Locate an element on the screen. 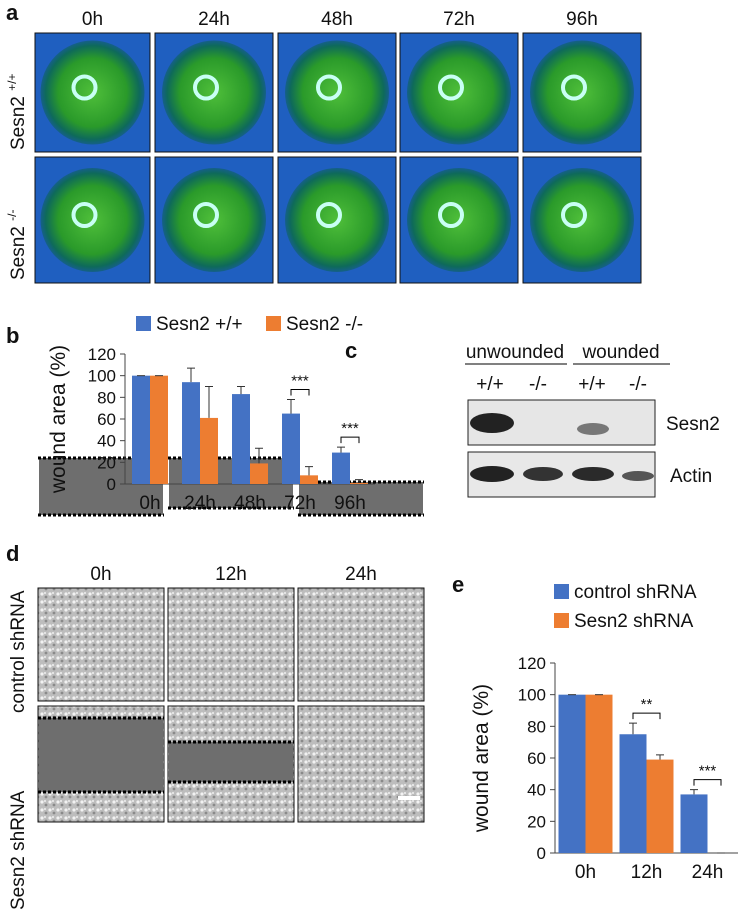 This screenshot has width=747, height=914. x-tick-label: 48h is located at coordinates (250, 503).